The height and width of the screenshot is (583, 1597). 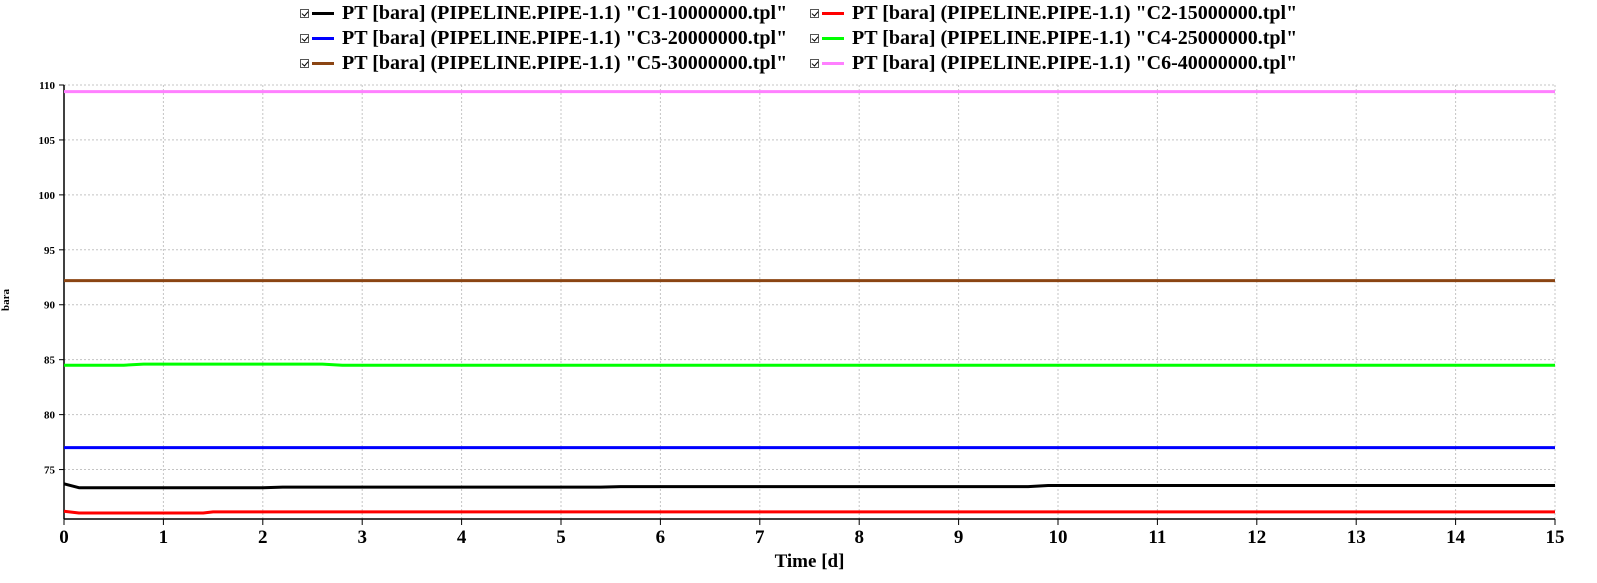 What do you see at coordinates (1157, 537) in the screenshot?
I see `x-tick-label: 11` at bounding box center [1157, 537].